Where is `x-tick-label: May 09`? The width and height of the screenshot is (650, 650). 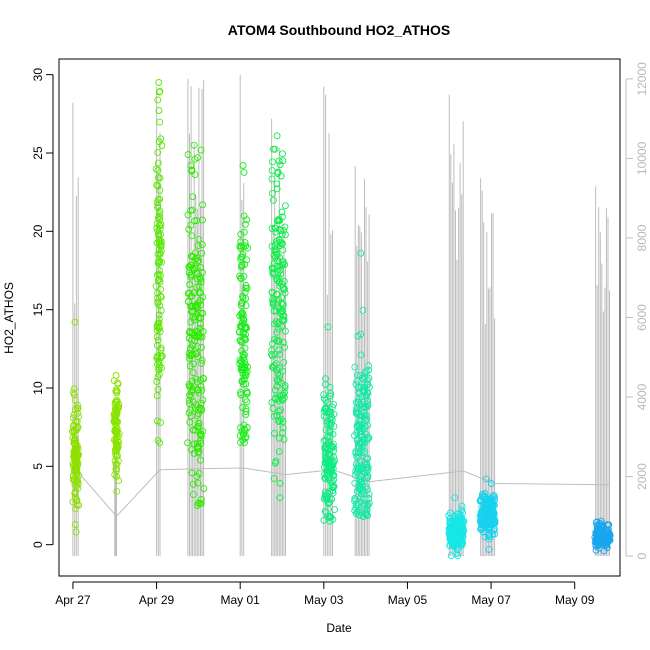
x-tick-label: May 09 is located at coordinates (575, 600).